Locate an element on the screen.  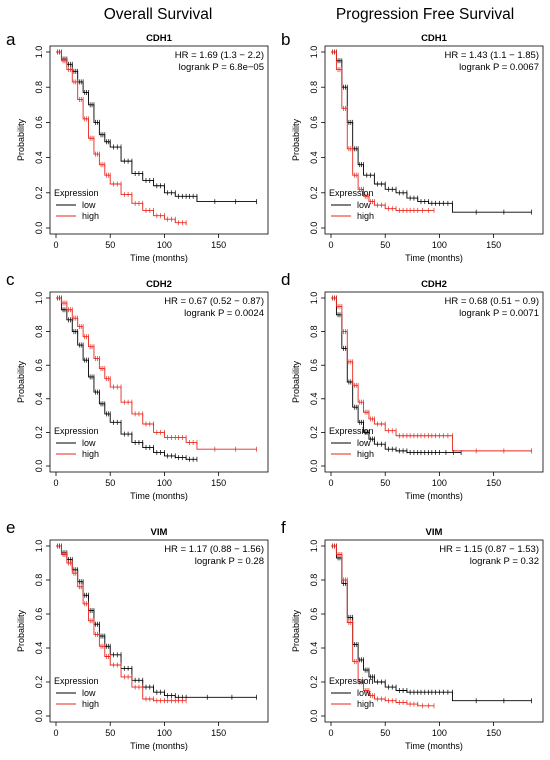
hazard-ratio-text: HR = 1.43 (1.1 − 1.85) is located at coordinates (491, 55).